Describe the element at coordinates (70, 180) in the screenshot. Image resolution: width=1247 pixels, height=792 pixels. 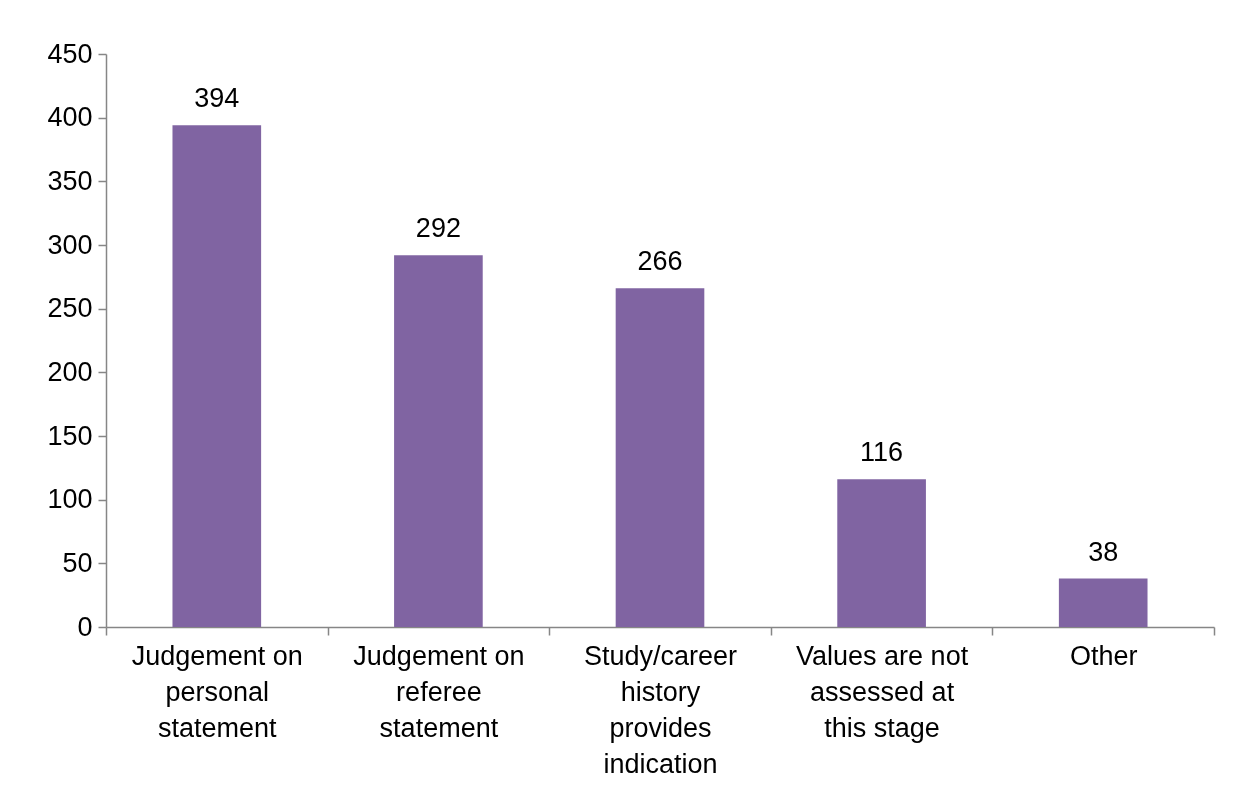
I see `y-tick-label: 350` at that location.